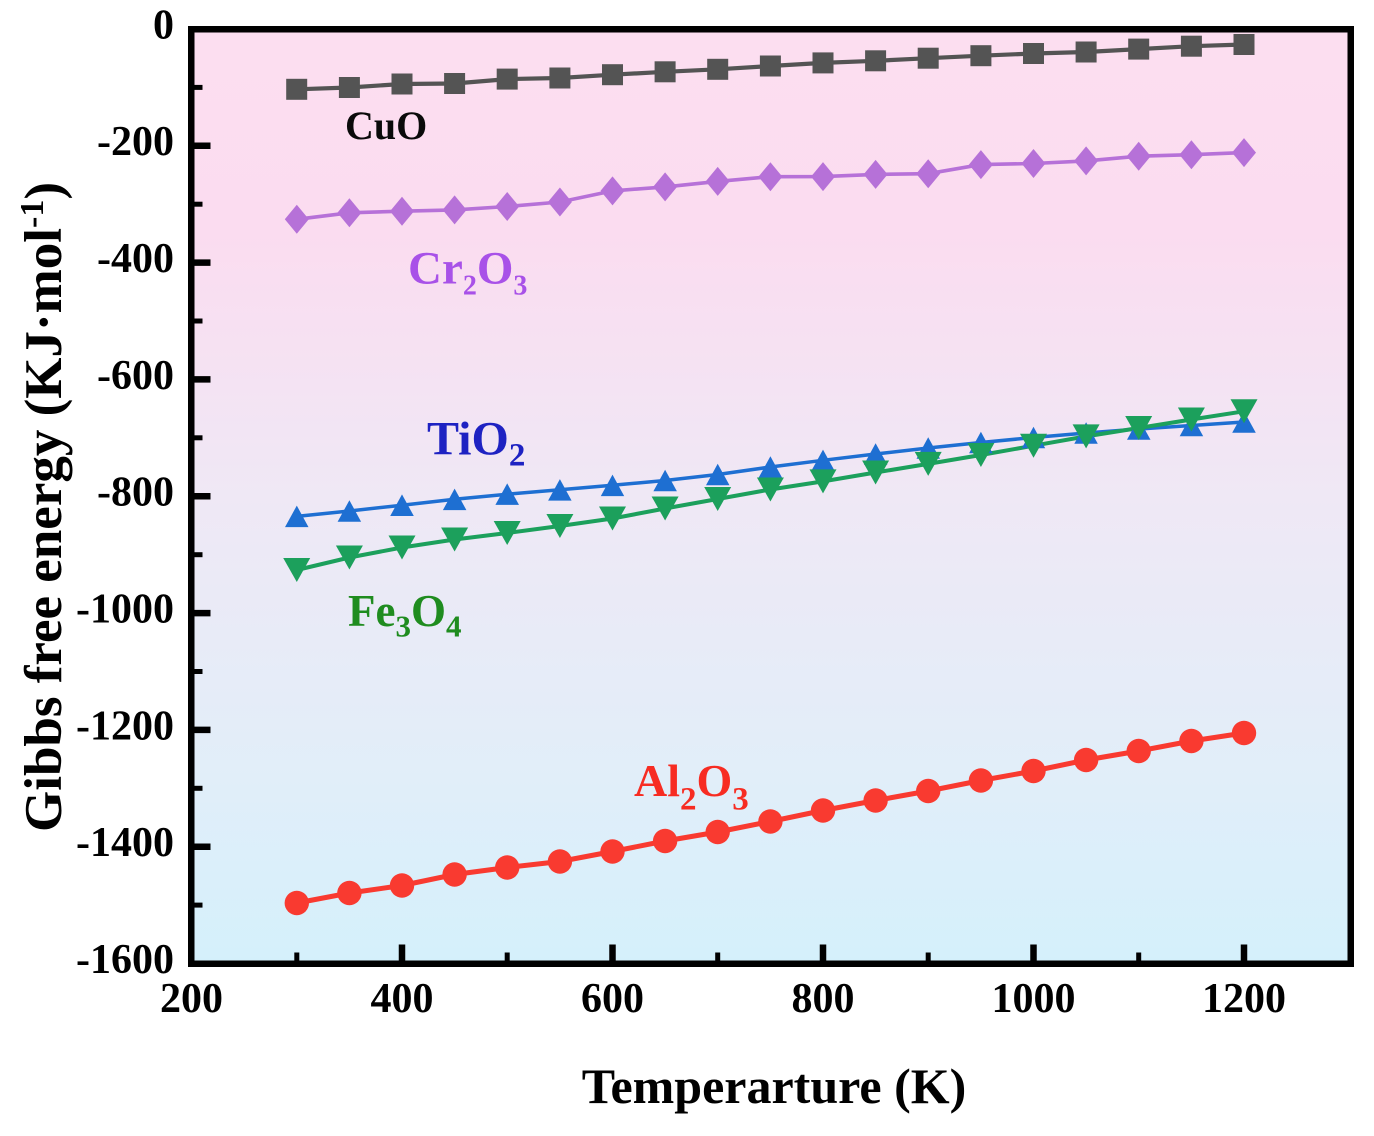 The width and height of the screenshot is (1374, 1136). What do you see at coordinates (823, 999) in the screenshot?
I see `svg-text: 800` at bounding box center [823, 999].